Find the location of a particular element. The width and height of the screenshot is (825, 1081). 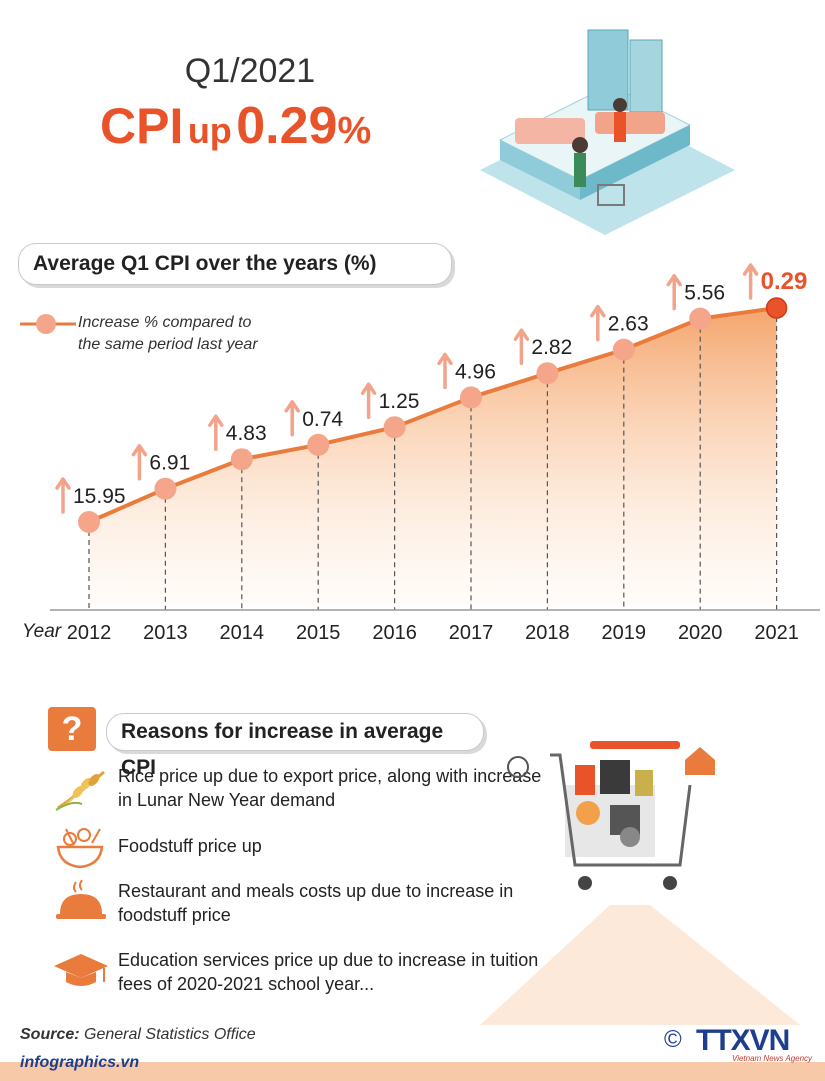

tick-label-2014: 2014 is located at coordinates (242, 633).